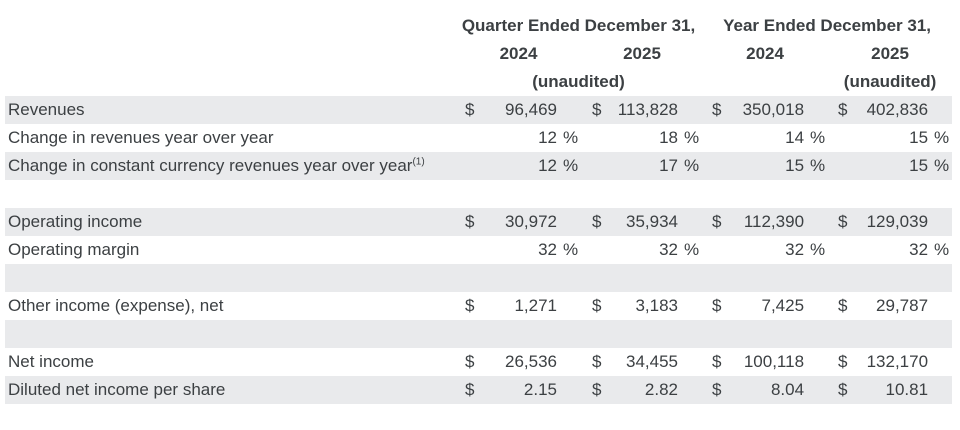  Describe the element at coordinates (647, 222) in the screenshot. I see `value-cell: 35,934` at that location.